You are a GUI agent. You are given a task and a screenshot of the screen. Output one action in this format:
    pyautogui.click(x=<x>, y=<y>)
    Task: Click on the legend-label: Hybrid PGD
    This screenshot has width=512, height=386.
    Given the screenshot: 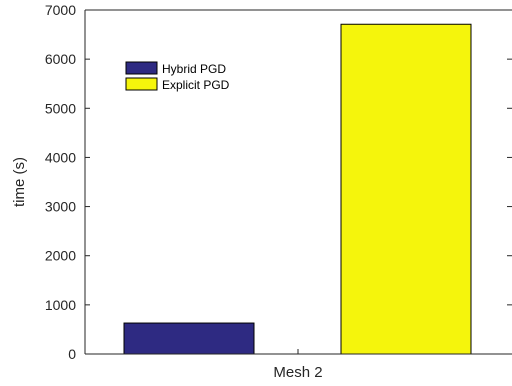 What is the action you would take?
    pyautogui.click(x=194, y=69)
    